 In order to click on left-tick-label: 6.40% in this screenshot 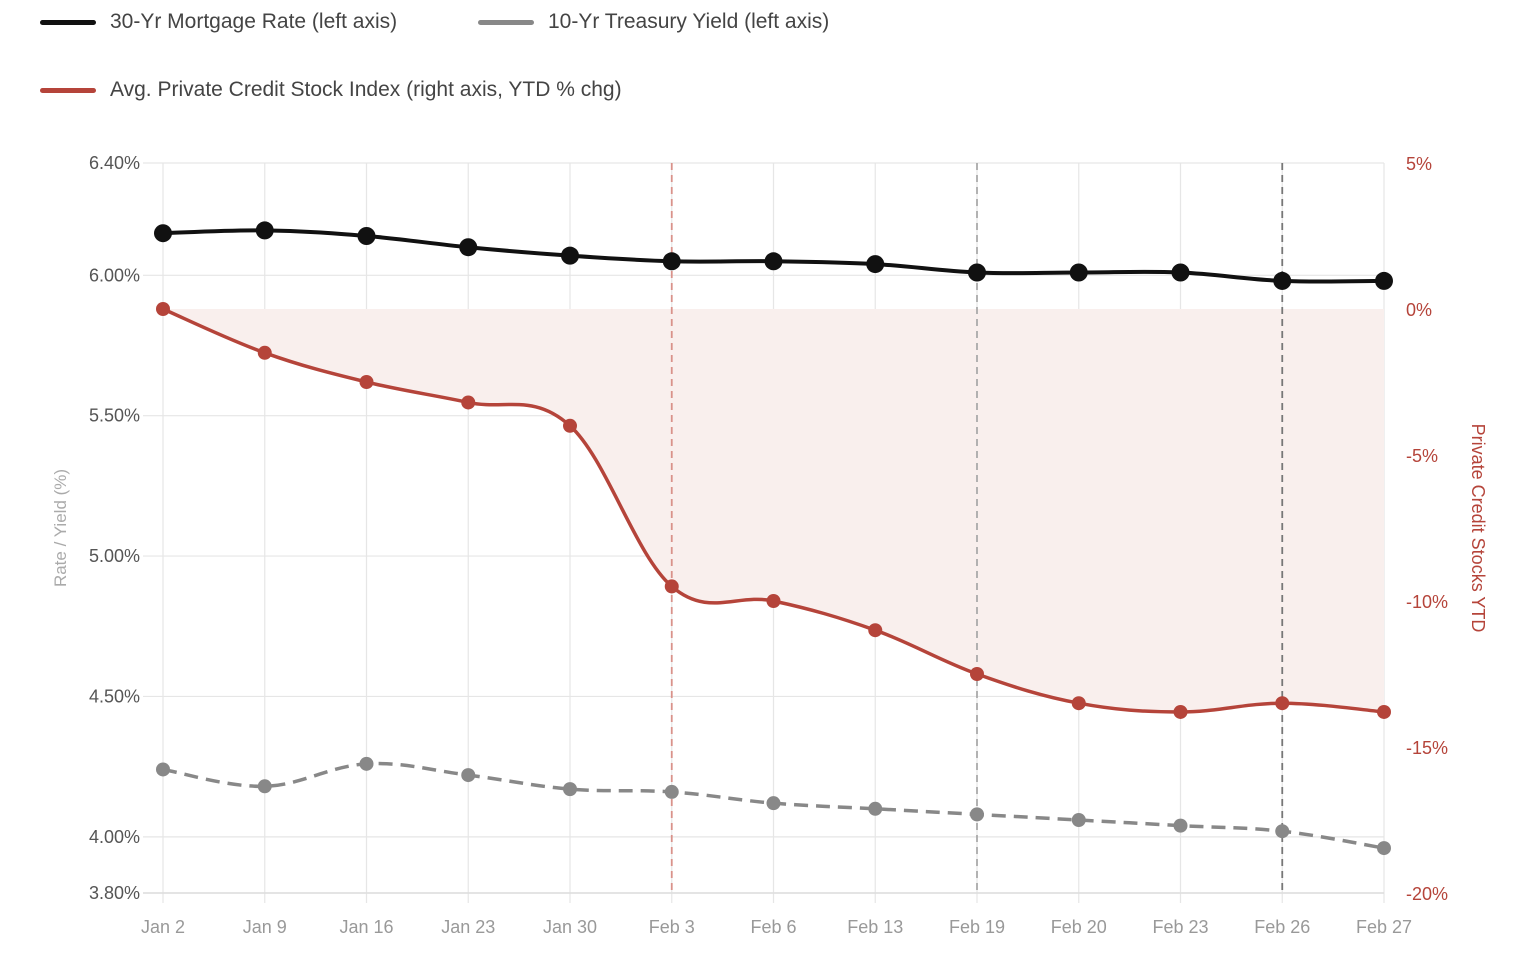, I will do `click(114, 163)`.